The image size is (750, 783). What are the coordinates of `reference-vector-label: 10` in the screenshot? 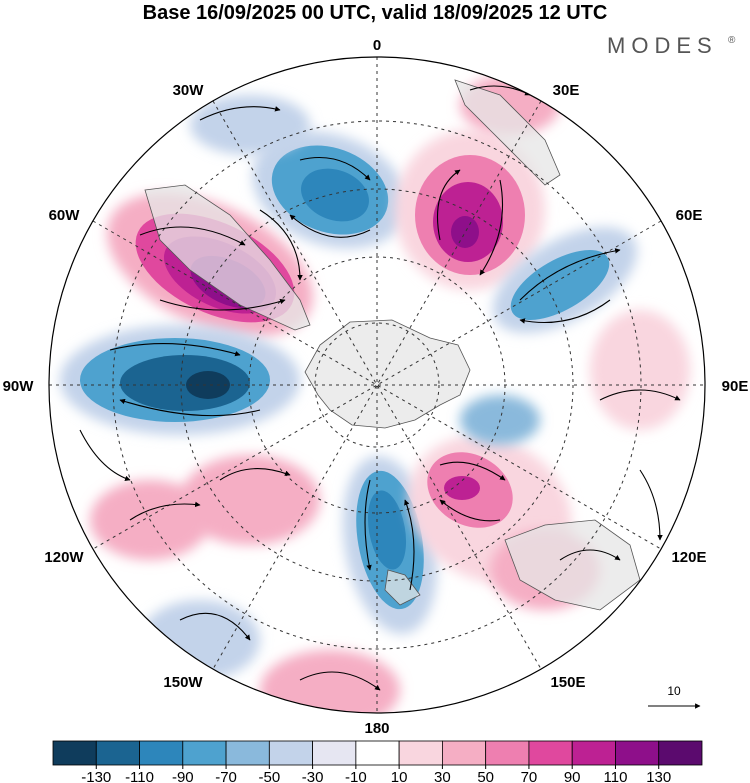 It's located at (674, 691).